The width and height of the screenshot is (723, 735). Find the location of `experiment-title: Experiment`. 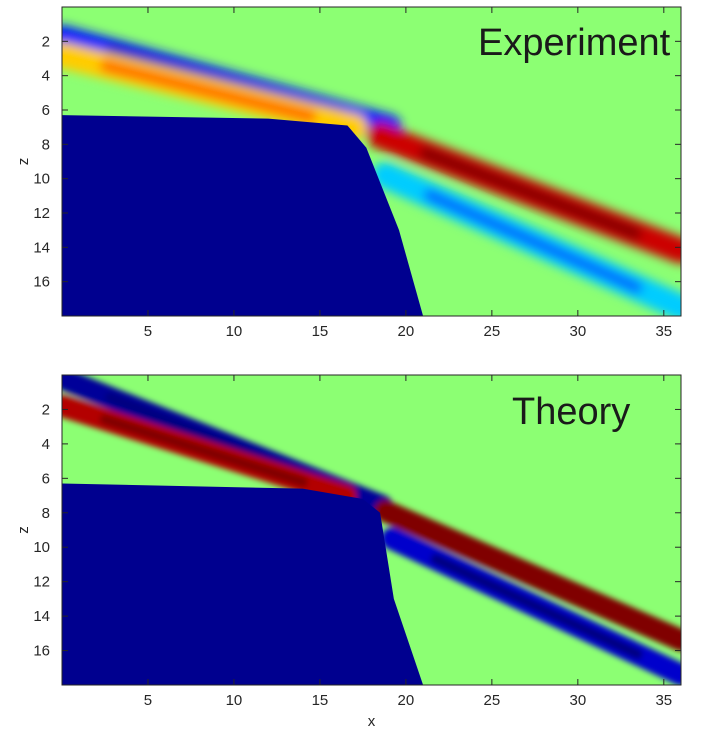

experiment-title: Experiment is located at coordinates (574, 43).